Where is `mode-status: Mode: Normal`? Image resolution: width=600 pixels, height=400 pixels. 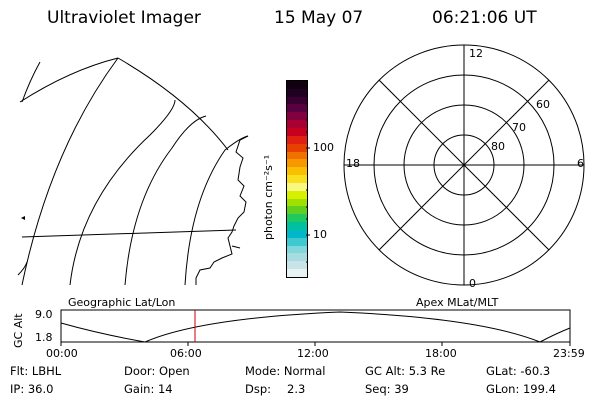 mode-status: Mode: Normal is located at coordinates (285, 371).